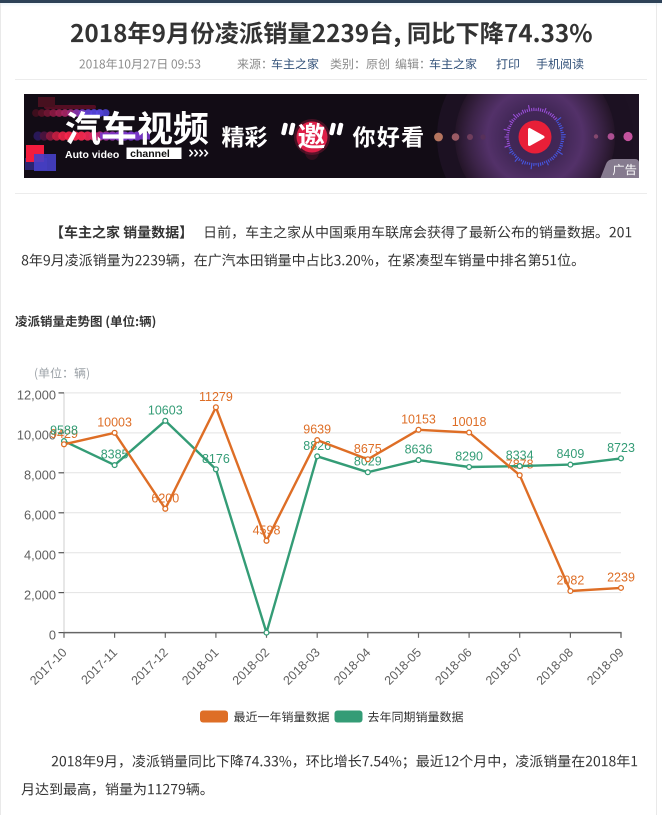 This screenshot has height=815, width=662. What do you see at coordinates (403, 666) in the screenshot?
I see `svg-text: 2018-05` at bounding box center [403, 666].